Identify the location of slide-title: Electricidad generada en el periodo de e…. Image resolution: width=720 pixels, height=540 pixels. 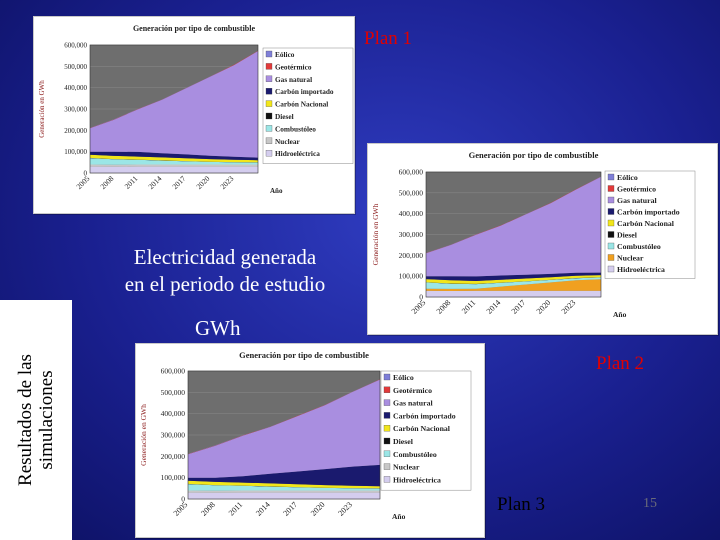
(225, 271).